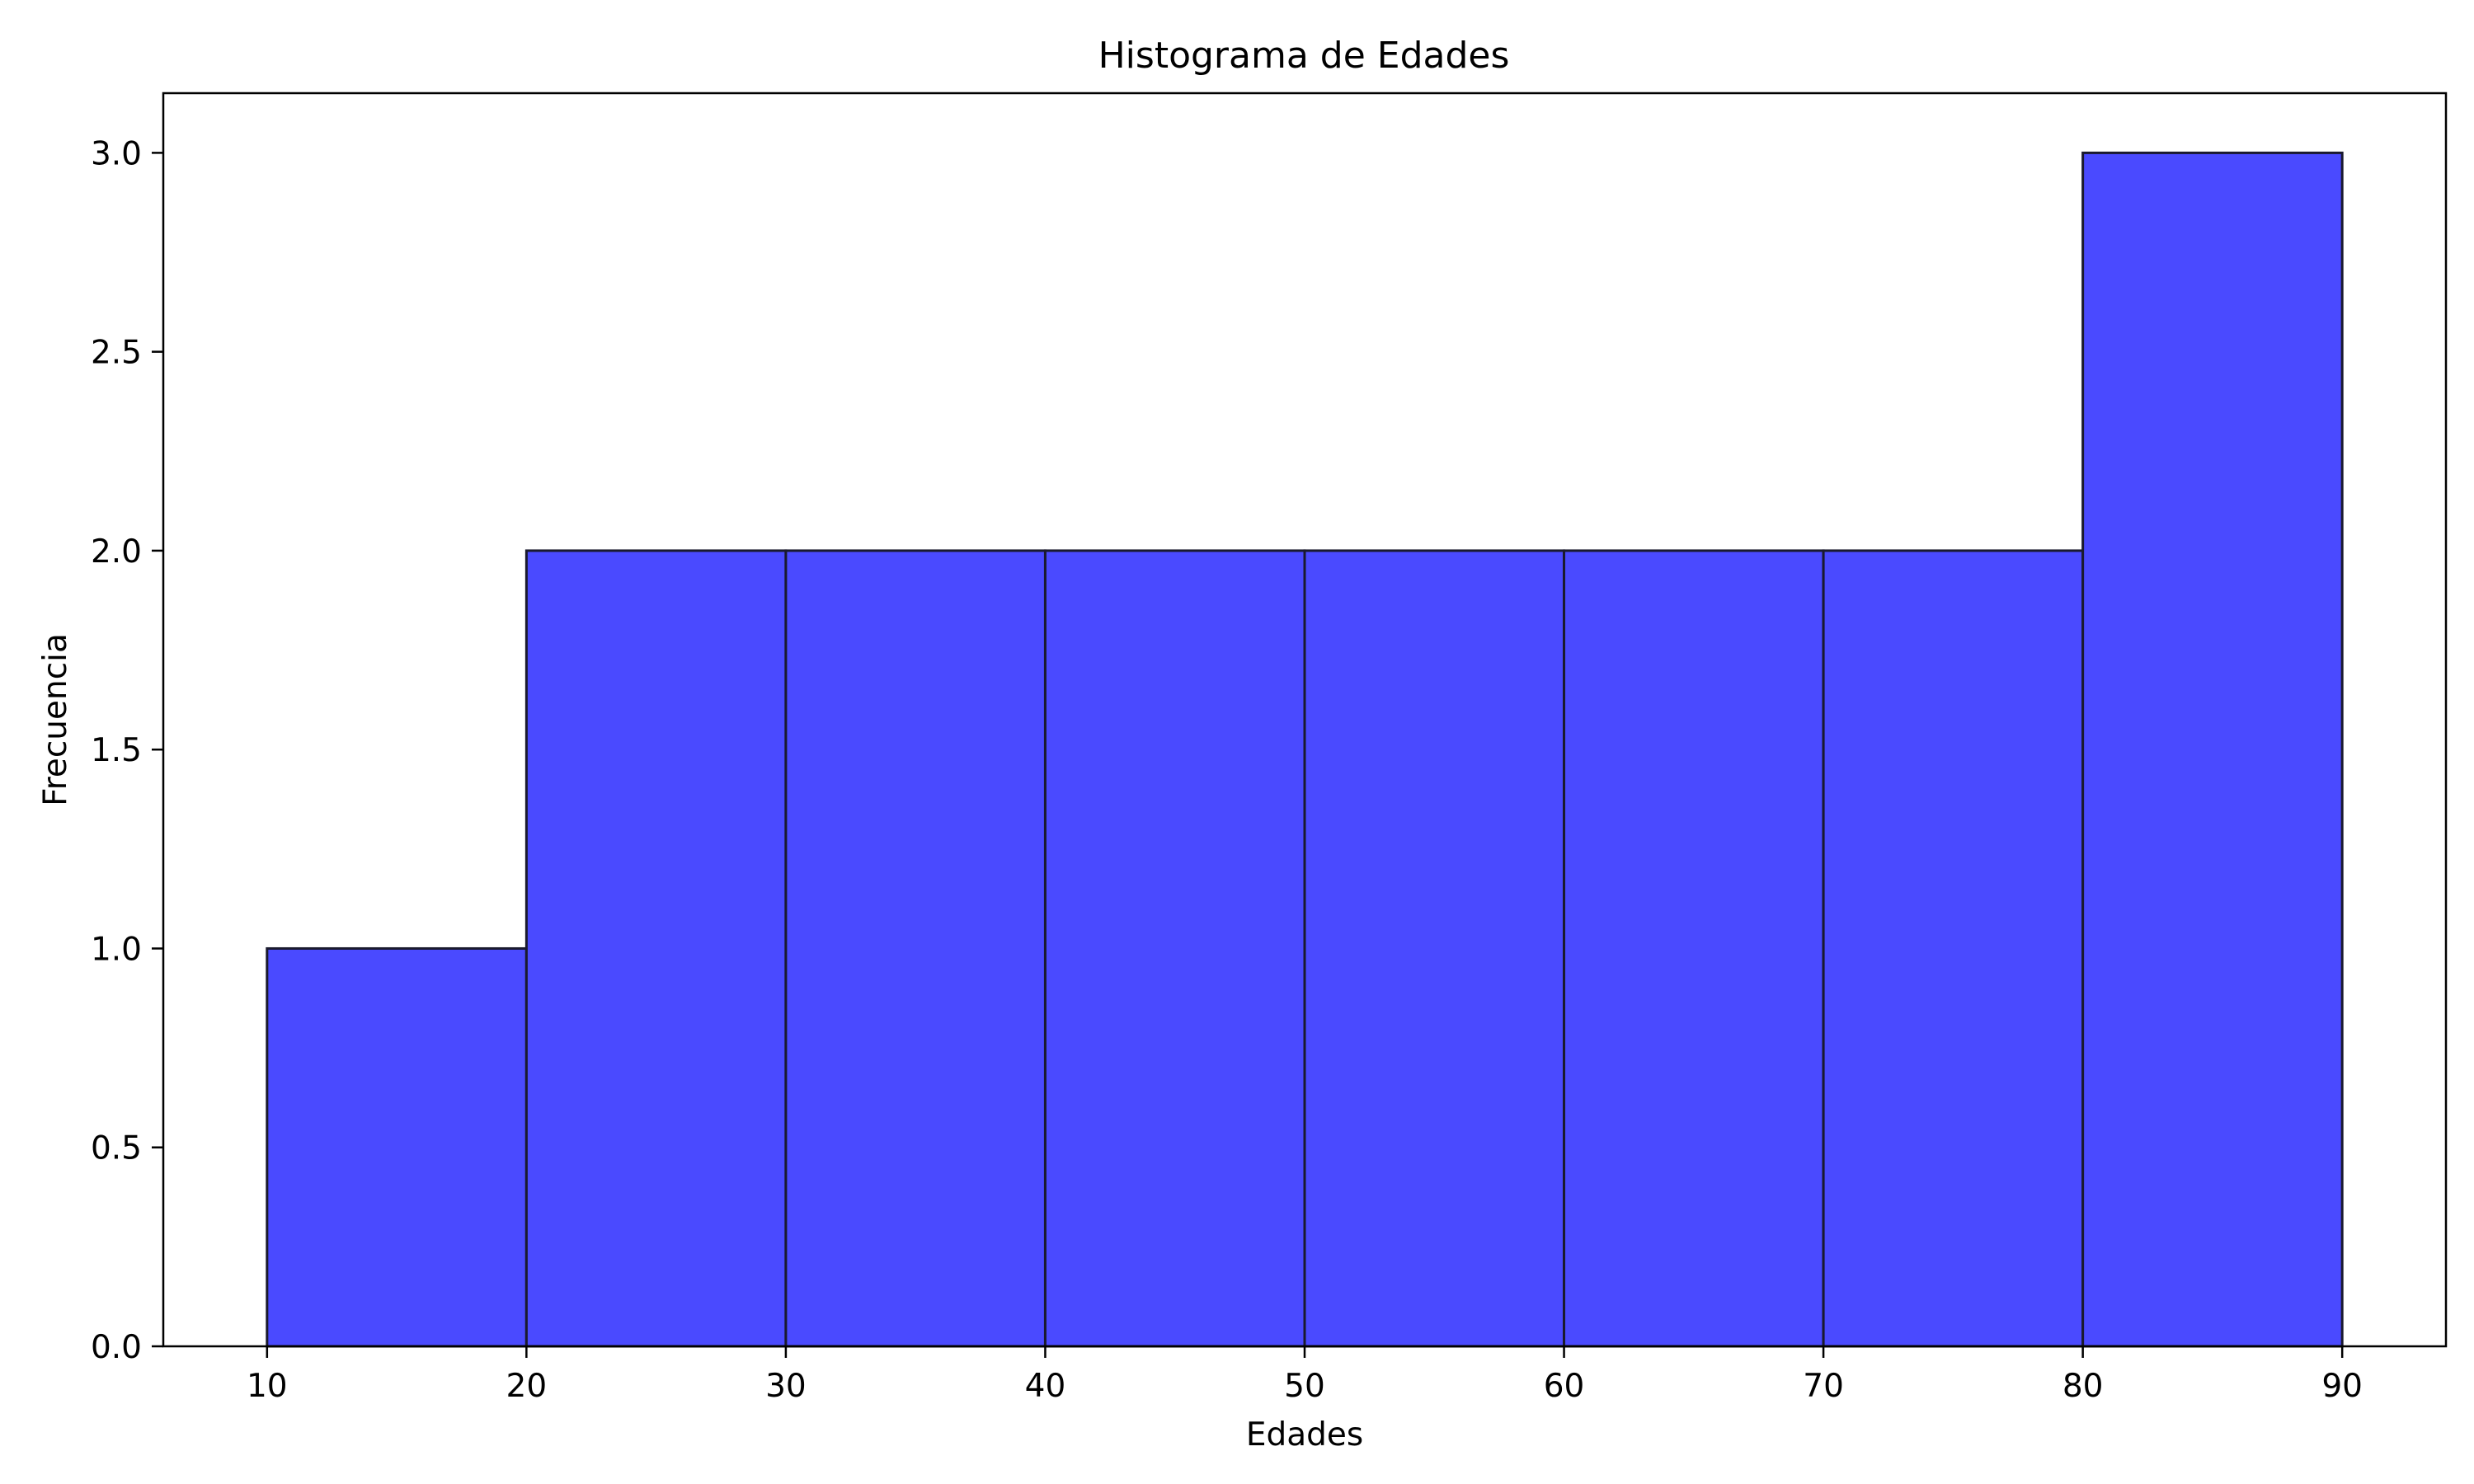 The height and width of the screenshot is (1484, 2474). I want to click on x-tick-label: 80, so click(2083, 1386).